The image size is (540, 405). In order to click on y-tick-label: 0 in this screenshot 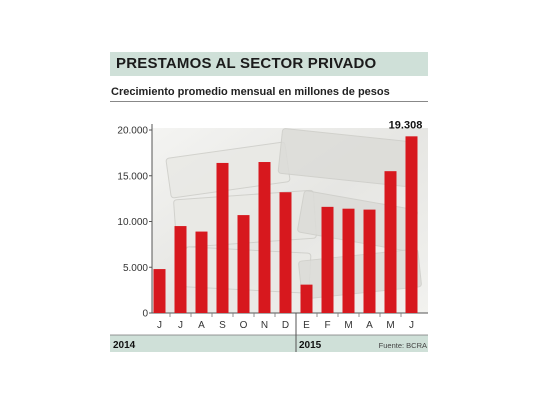, I will do `click(145, 314)`.